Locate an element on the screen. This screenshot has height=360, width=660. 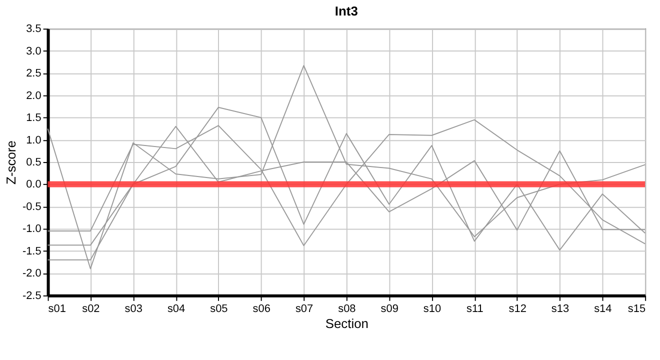
y-tick-label: -1.0 is located at coordinates (32, 229).